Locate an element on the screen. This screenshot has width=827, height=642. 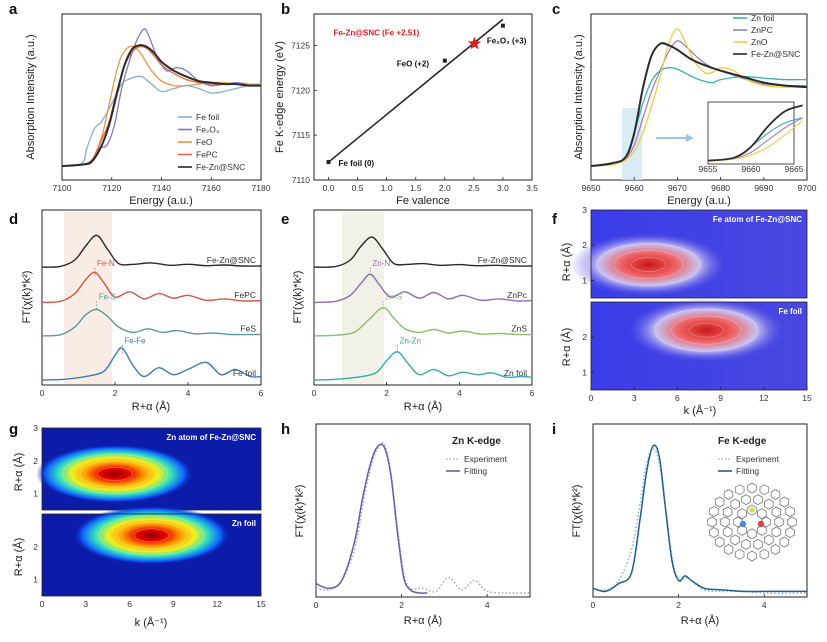
x-tick-label: 9670 is located at coordinates (677, 188).